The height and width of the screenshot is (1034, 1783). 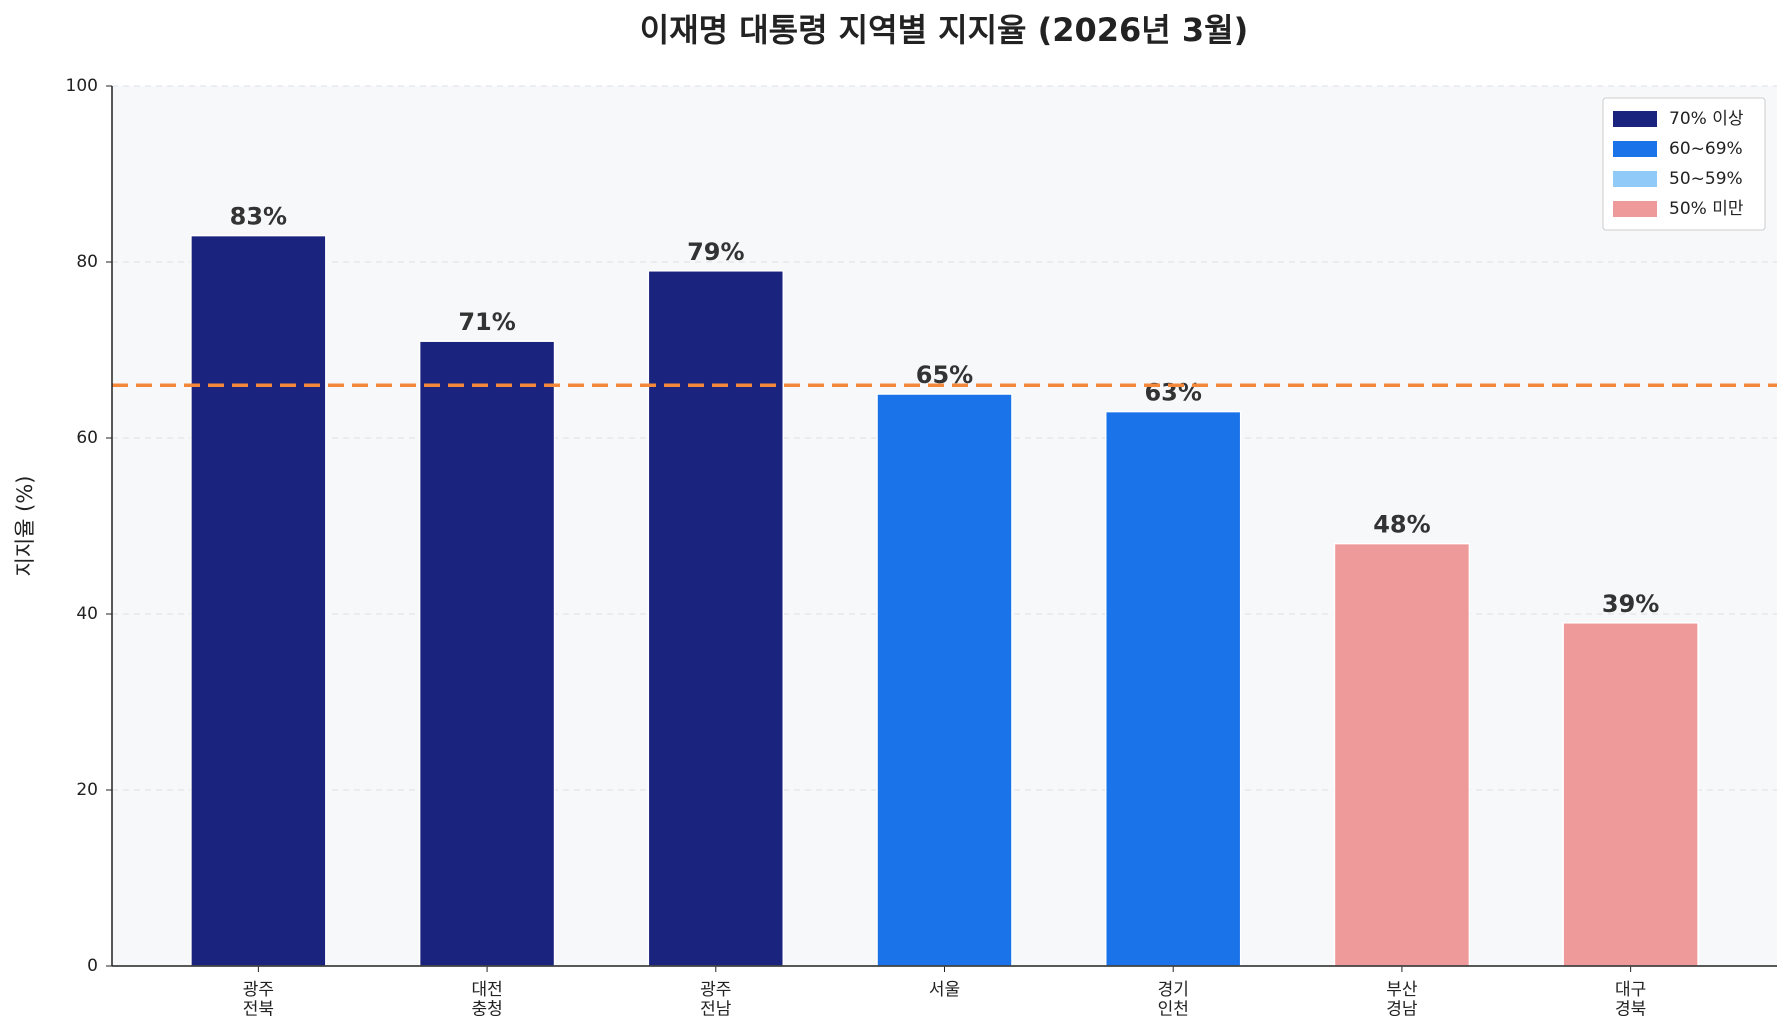 What do you see at coordinates (1706, 209) in the screenshot?
I see `legend-label: 50% 미만` at bounding box center [1706, 209].